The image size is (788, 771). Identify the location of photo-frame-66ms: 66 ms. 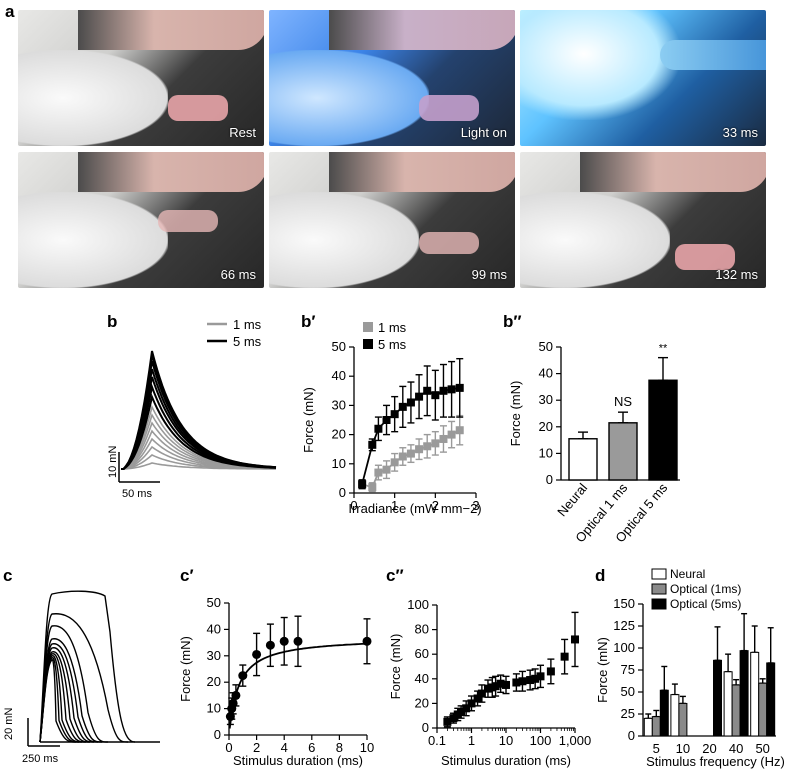
(141, 220).